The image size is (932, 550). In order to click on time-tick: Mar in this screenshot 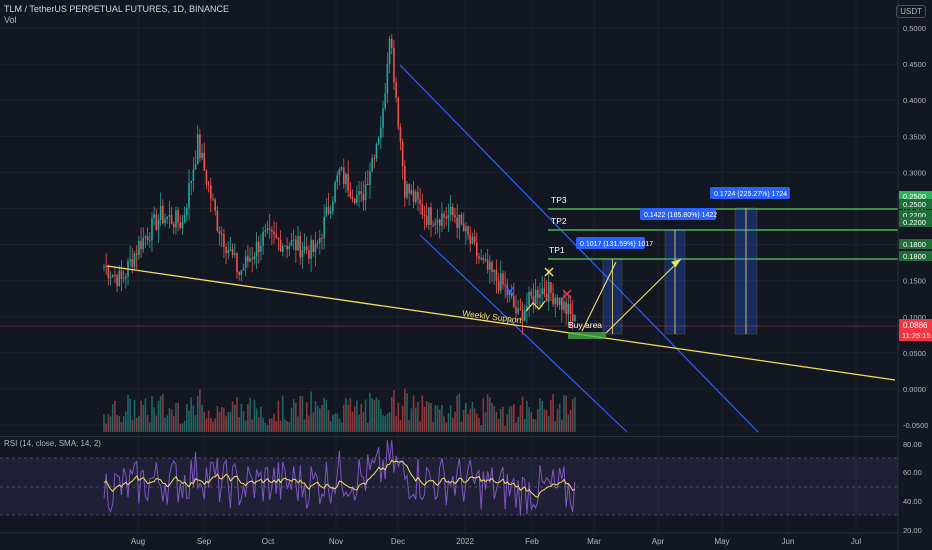, I will do `click(594, 541)`.